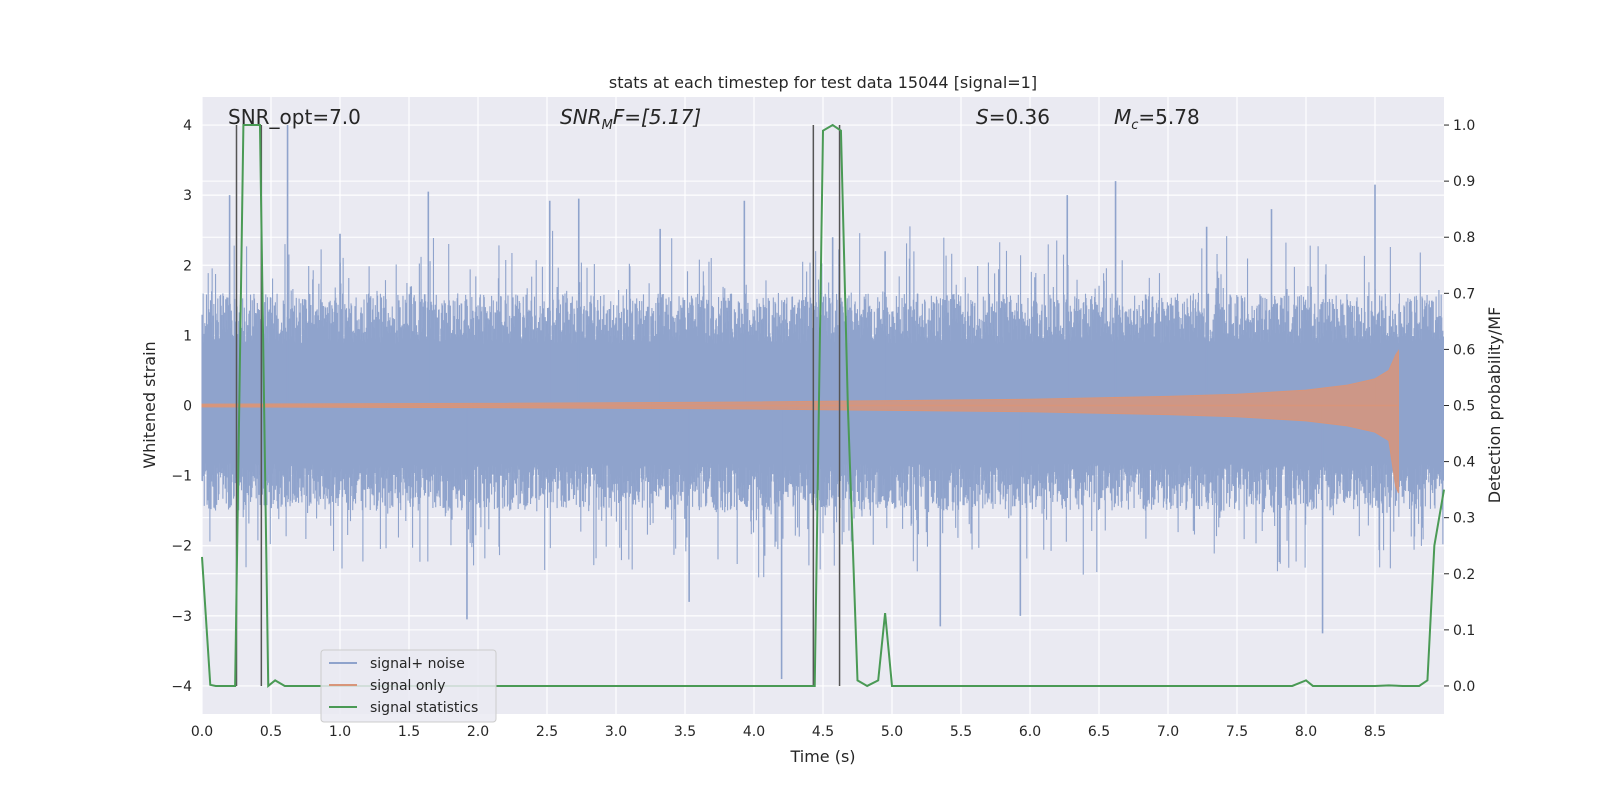 This screenshot has width=1600, height=800. Describe the element at coordinates (1464, 350) in the screenshot. I see `y-right-tick-label: 0.6` at that location.